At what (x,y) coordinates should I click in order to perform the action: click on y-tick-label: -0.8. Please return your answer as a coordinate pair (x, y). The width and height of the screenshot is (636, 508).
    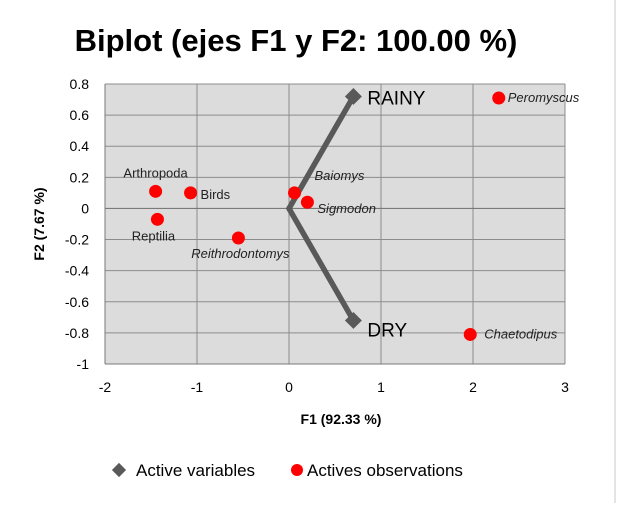
    Looking at the image, I should click on (77, 333).